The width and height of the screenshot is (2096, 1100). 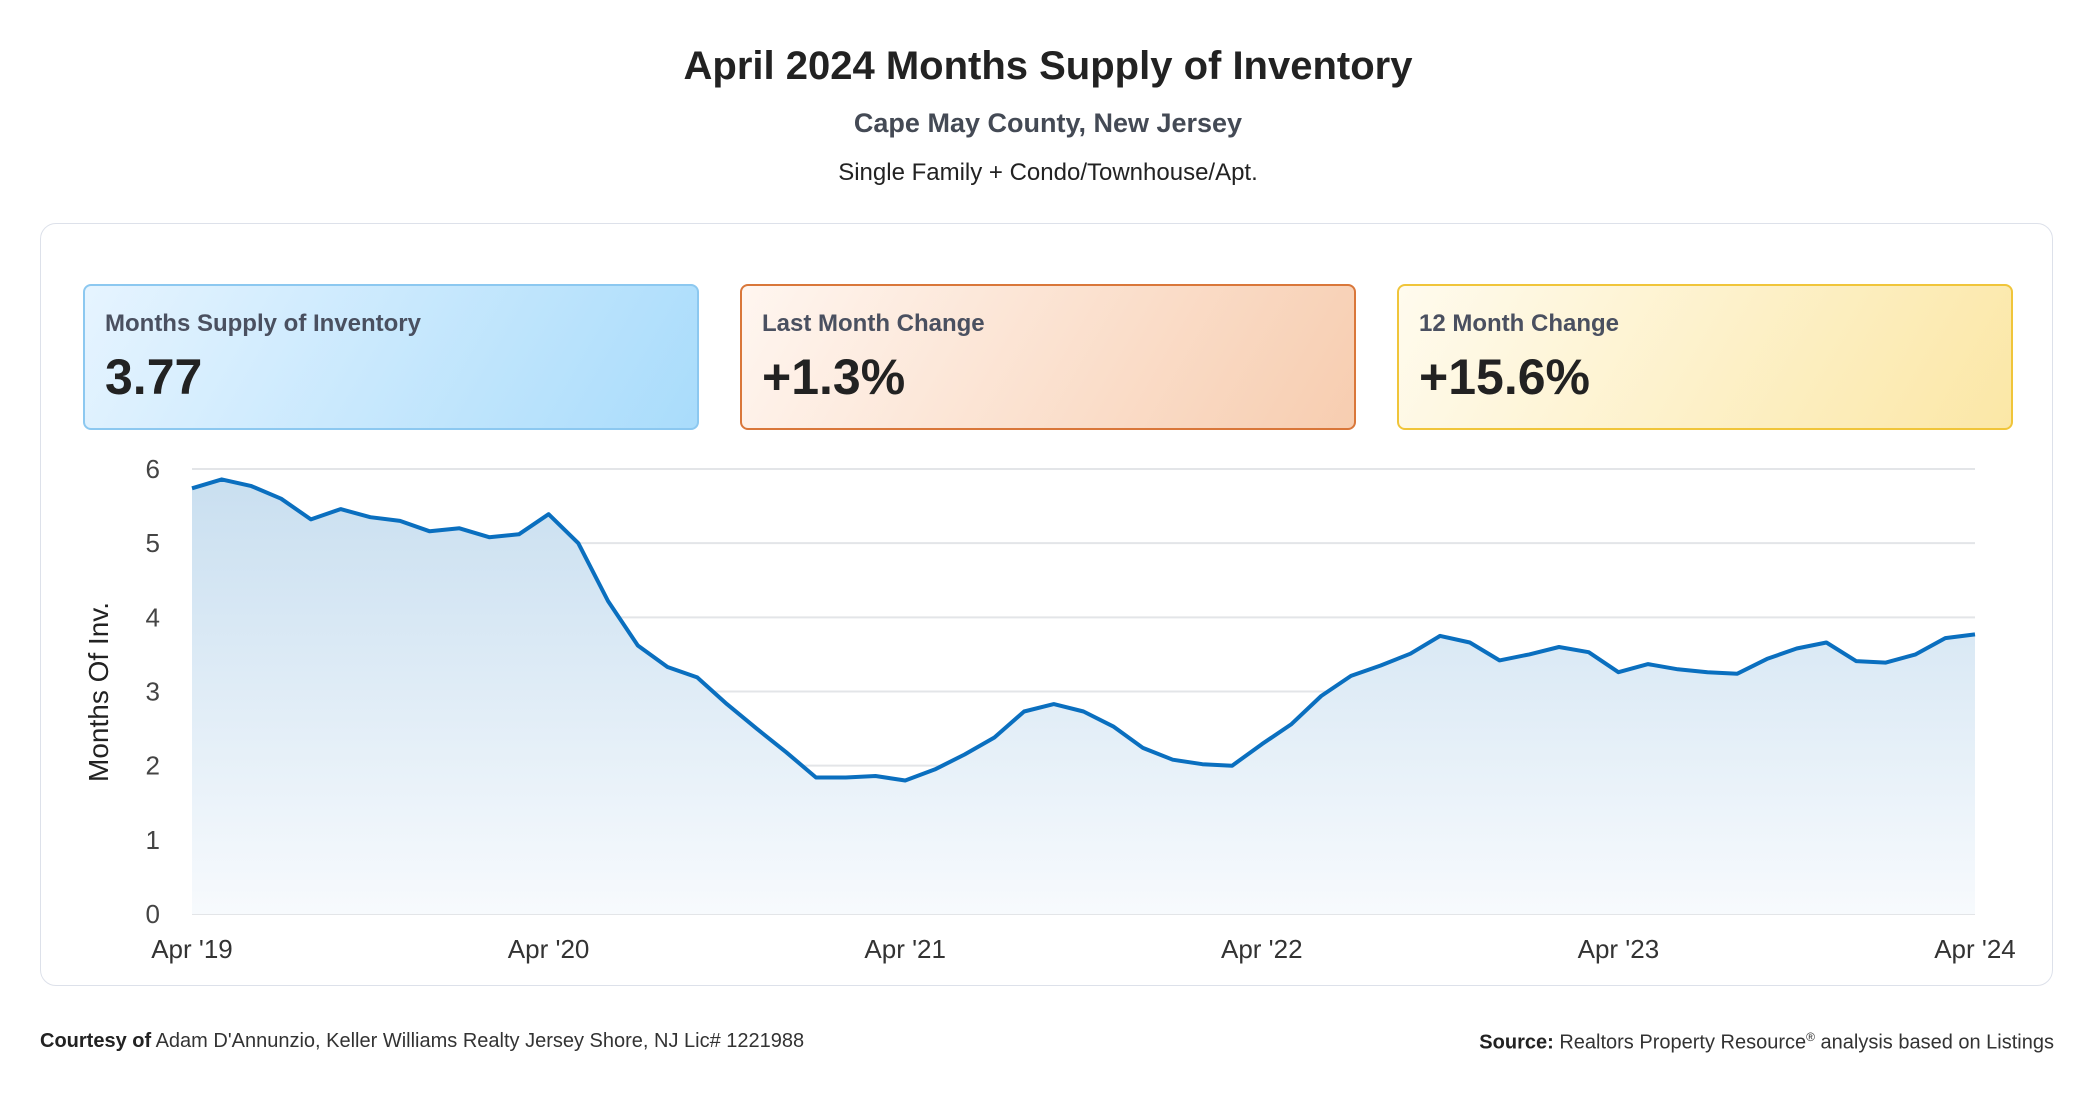 I want to click on x-tick-label: Apr '22, so click(x=1262, y=949).